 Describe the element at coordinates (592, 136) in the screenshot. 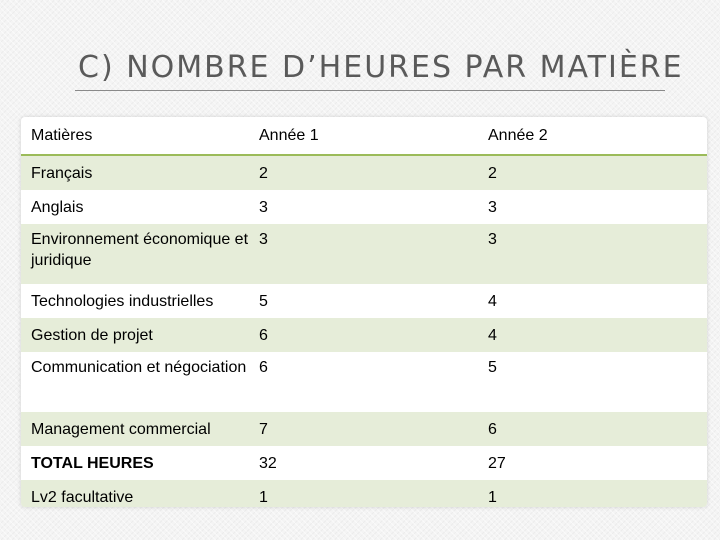

I see `header-year-2: Année 2` at that location.